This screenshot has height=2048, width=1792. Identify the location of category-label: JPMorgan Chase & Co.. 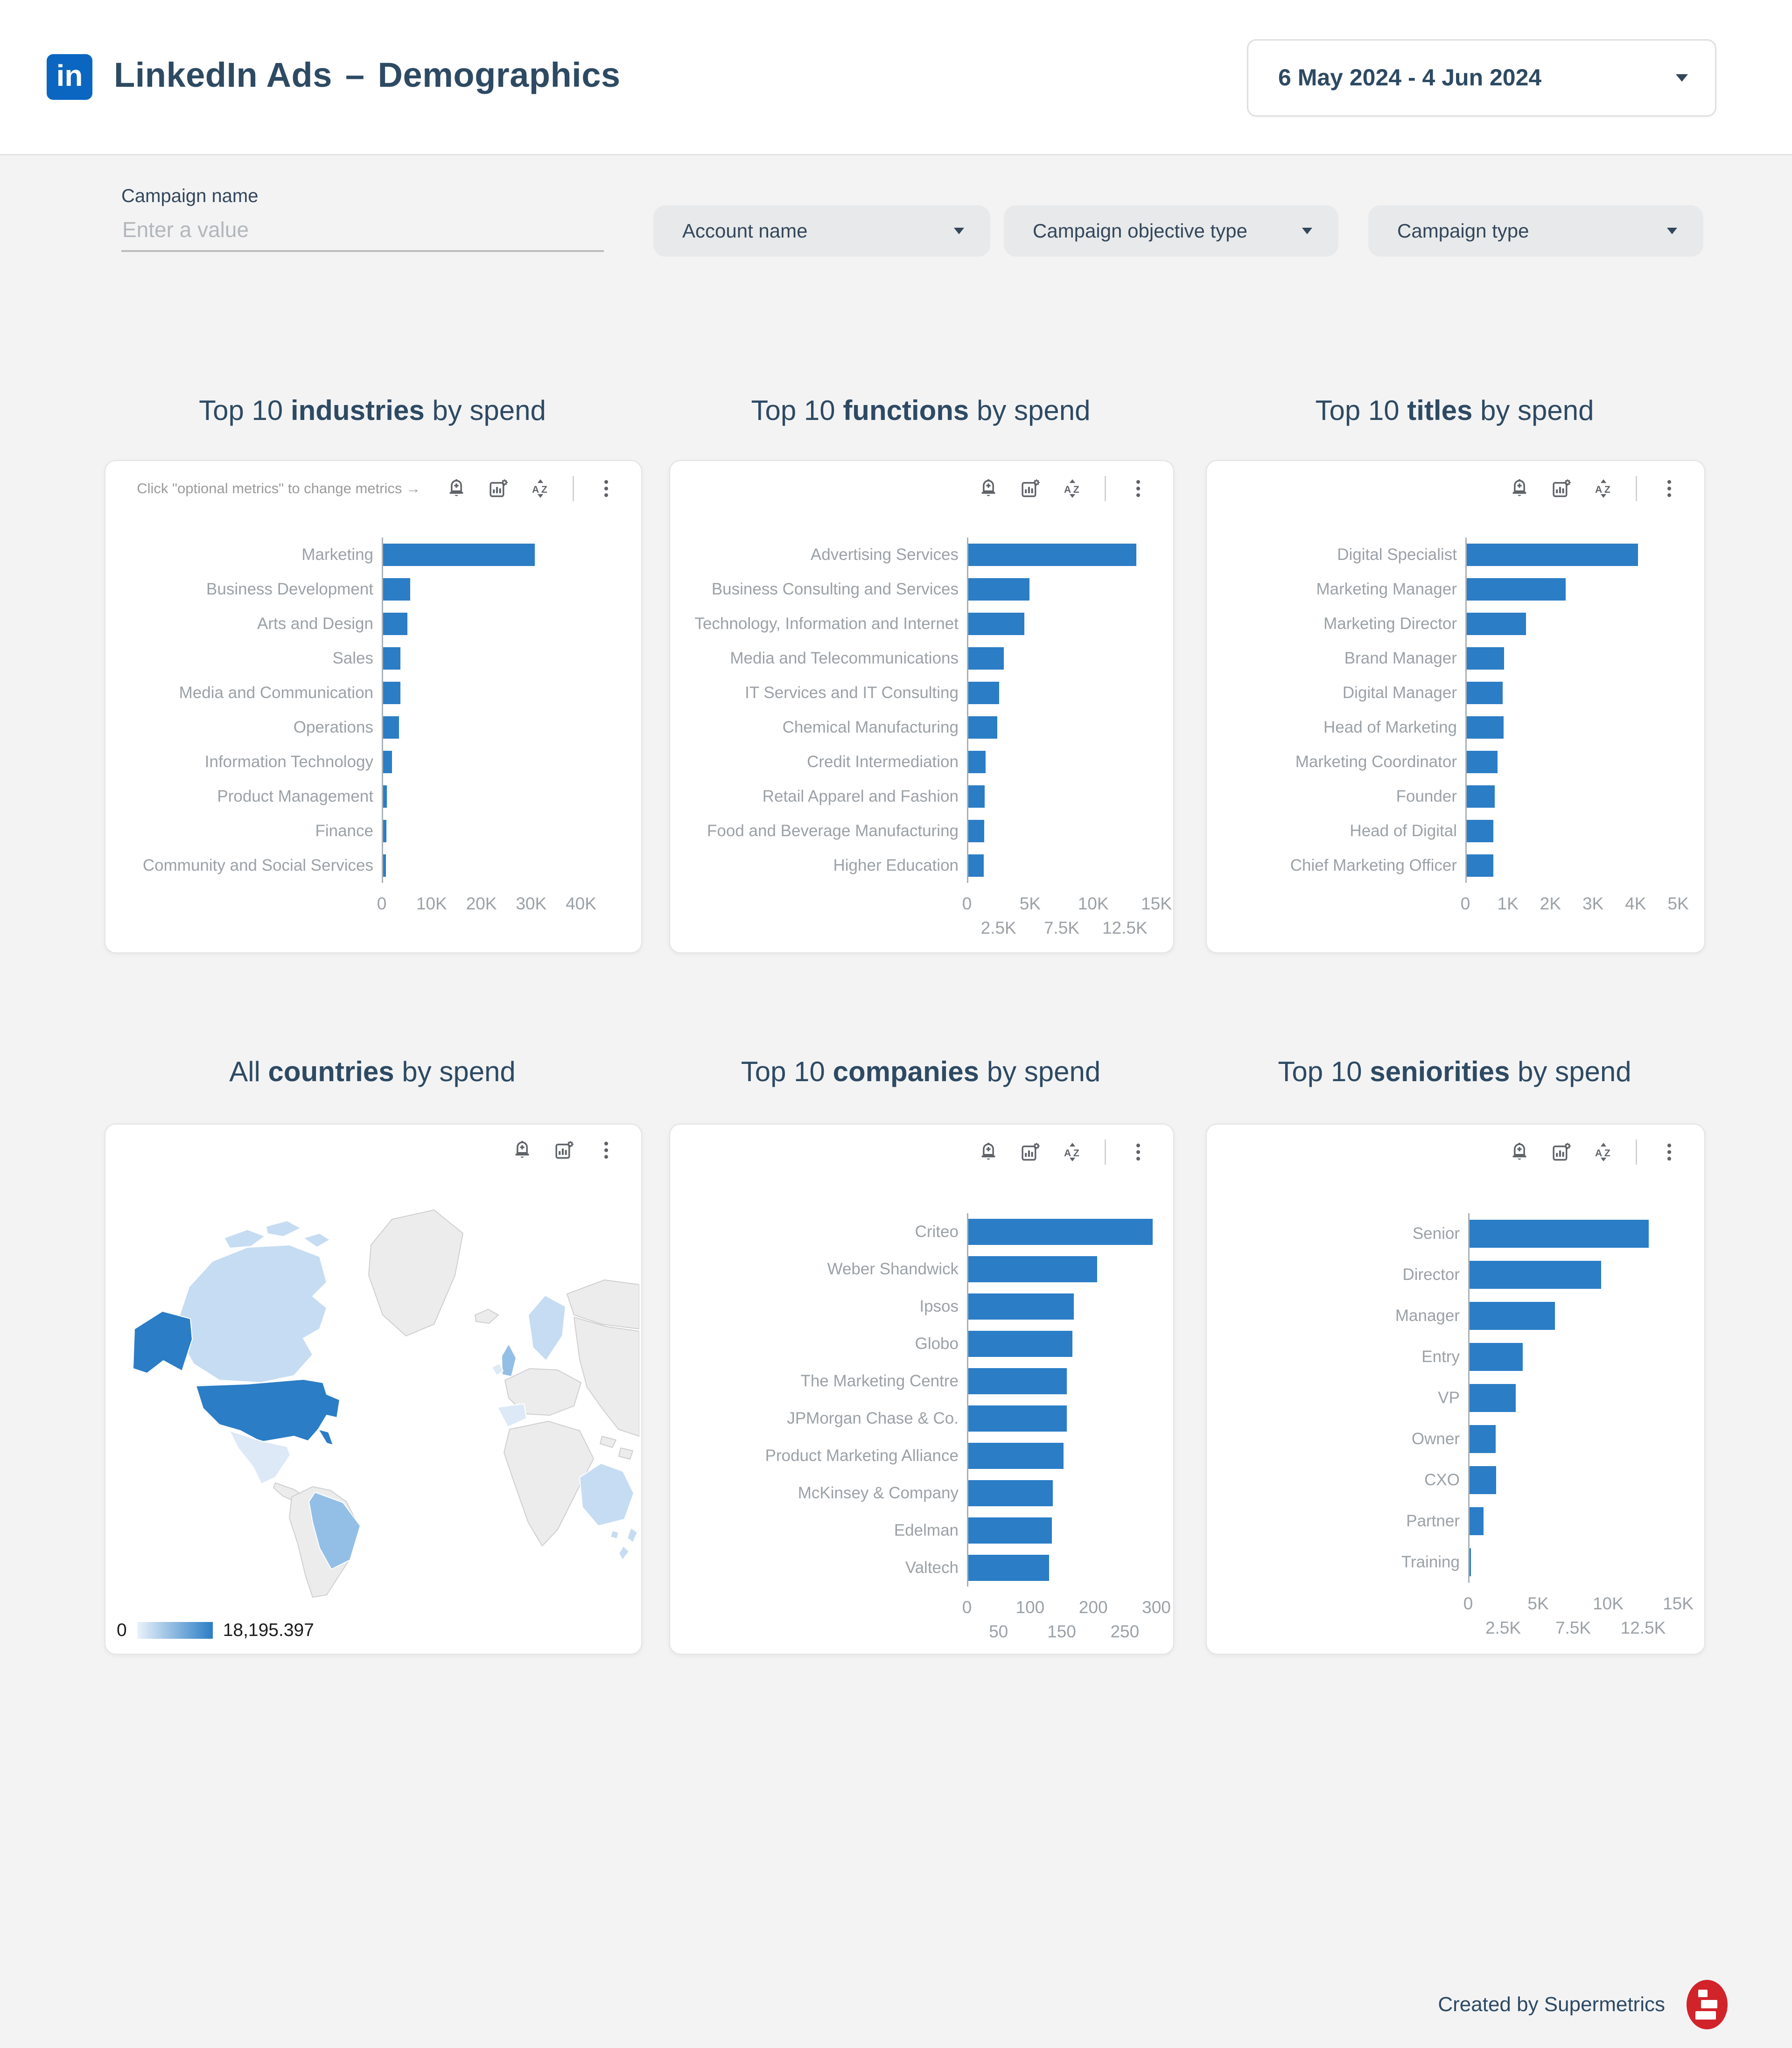
(873, 1418).